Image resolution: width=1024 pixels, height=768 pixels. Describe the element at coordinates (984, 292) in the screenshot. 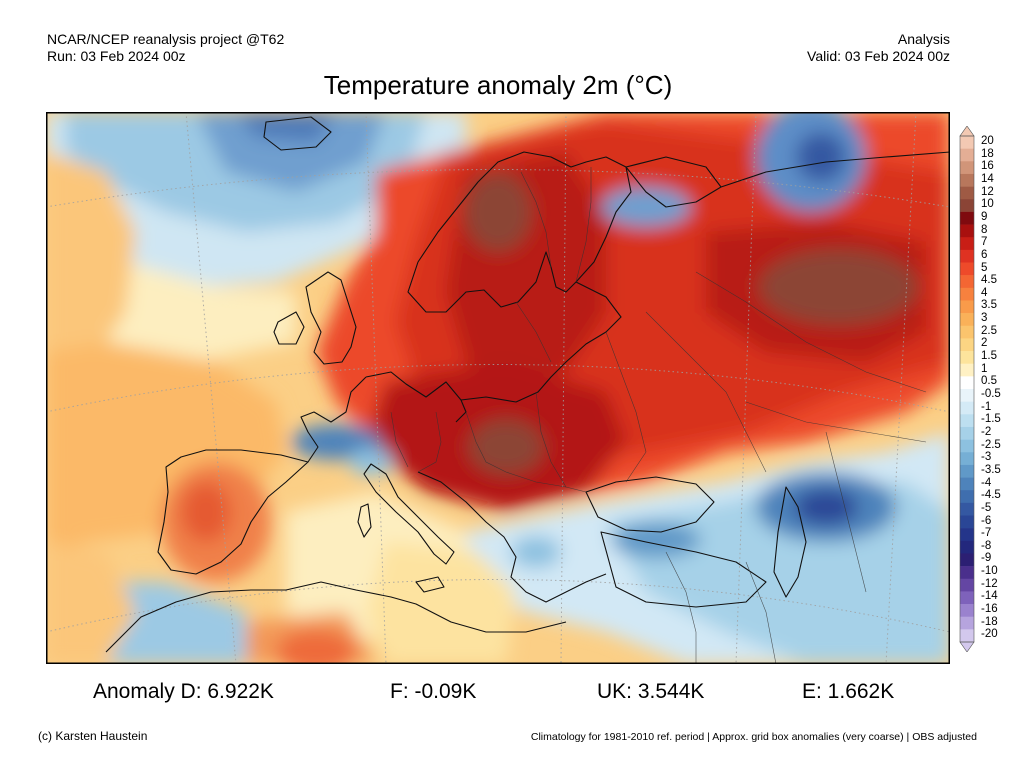

I see `colorbar-label: 4` at that location.